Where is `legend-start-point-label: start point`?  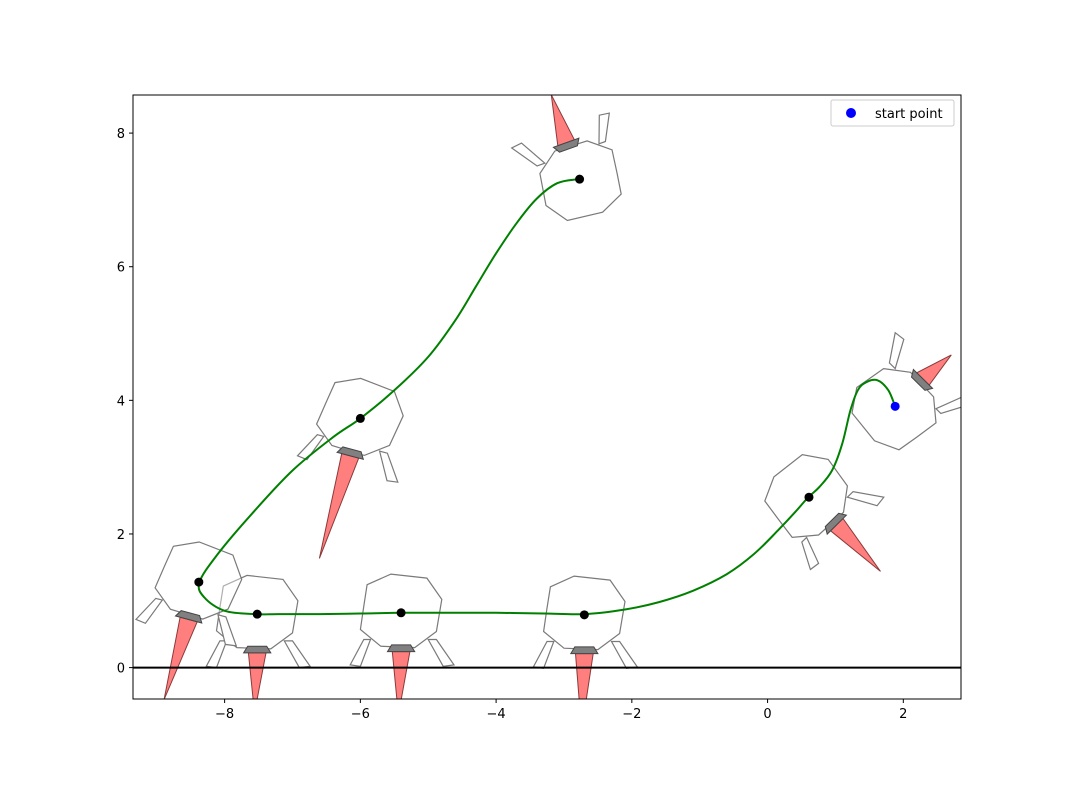
legend-start-point-label: start point is located at coordinates (909, 114).